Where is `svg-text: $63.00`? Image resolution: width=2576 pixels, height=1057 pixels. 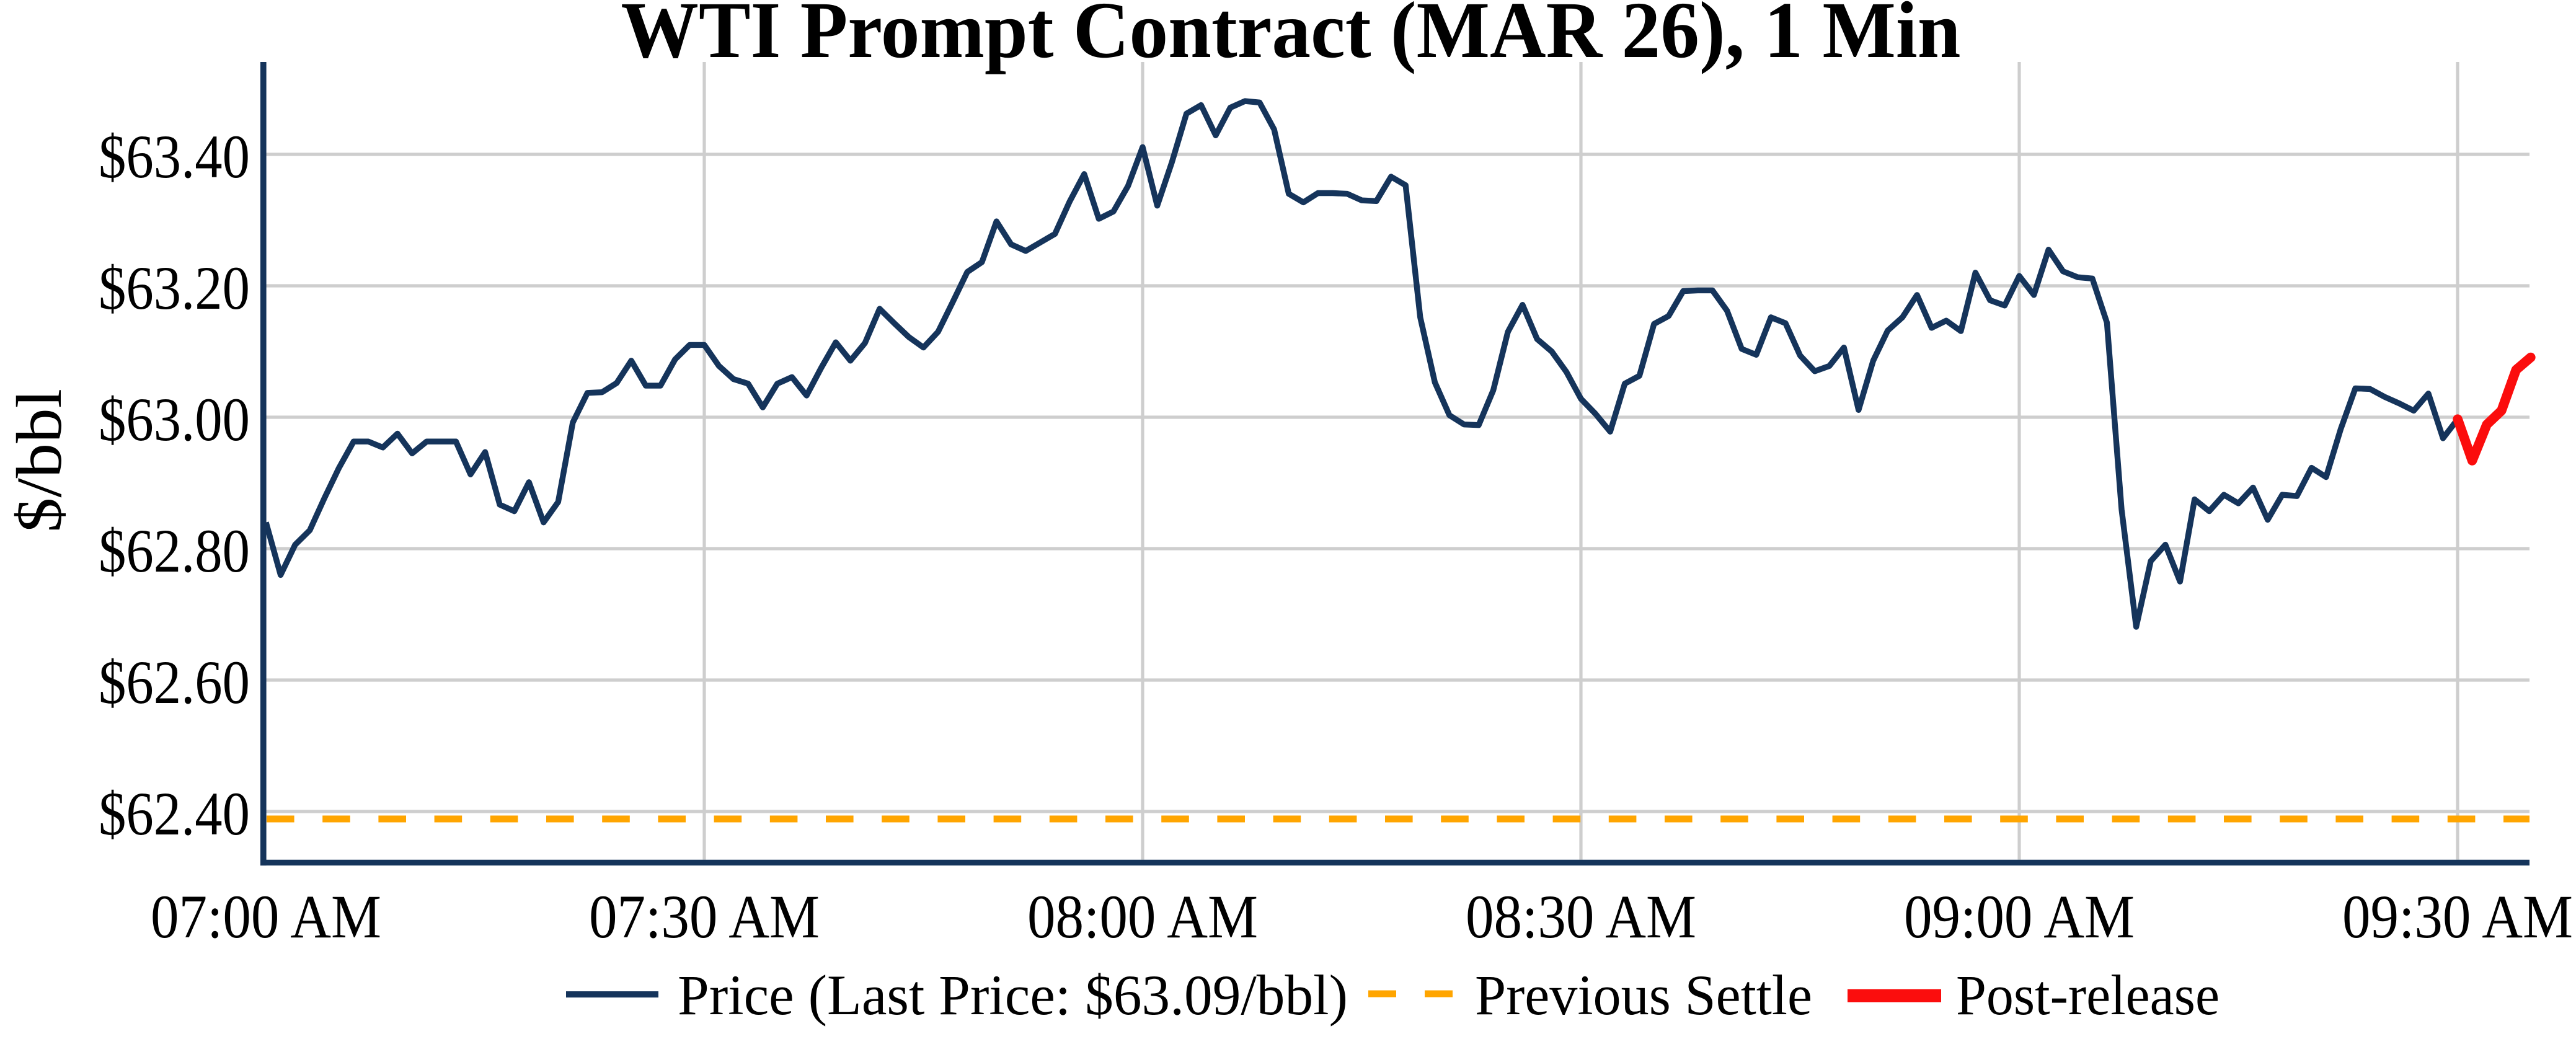 svg-text: $63.00 is located at coordinates (175, 419).